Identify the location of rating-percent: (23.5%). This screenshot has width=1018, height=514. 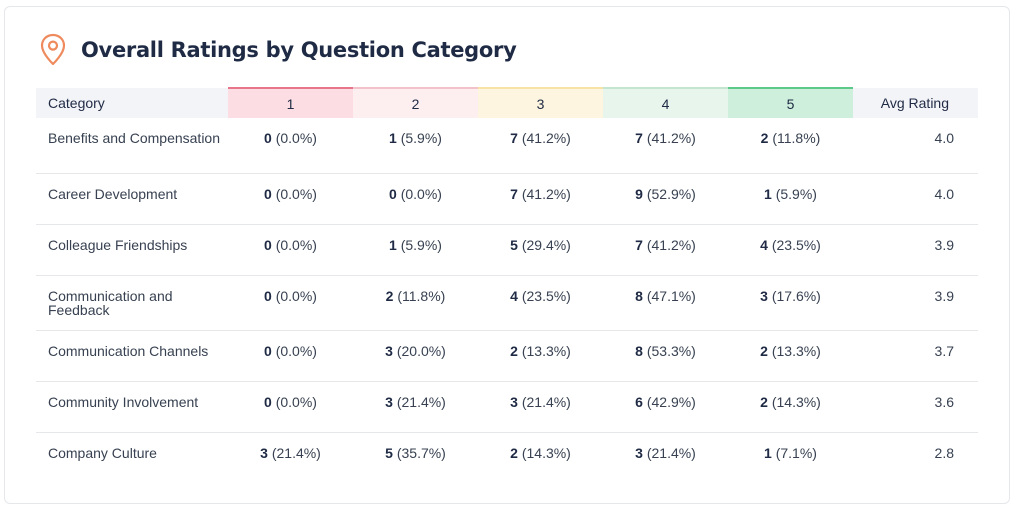
(796, 244).